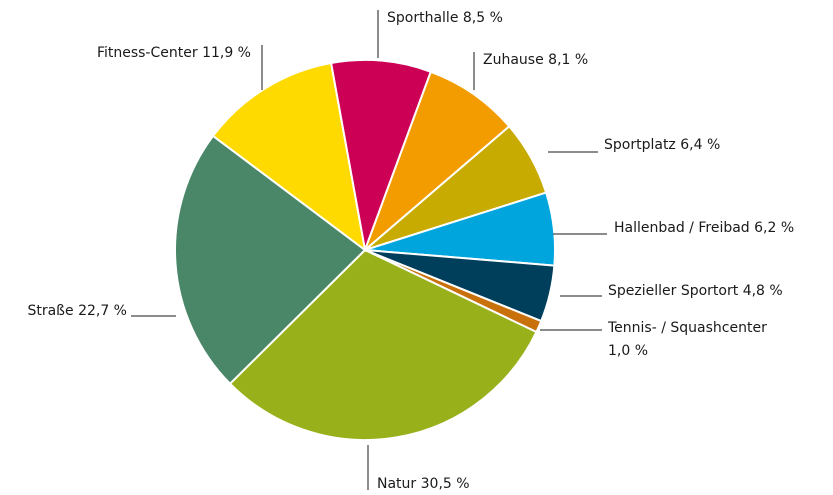  What do you see at coordinates (673, 291) in the screenshot?
I see `category-name: Spezieller Sportort` at bounding box center [673, 291].